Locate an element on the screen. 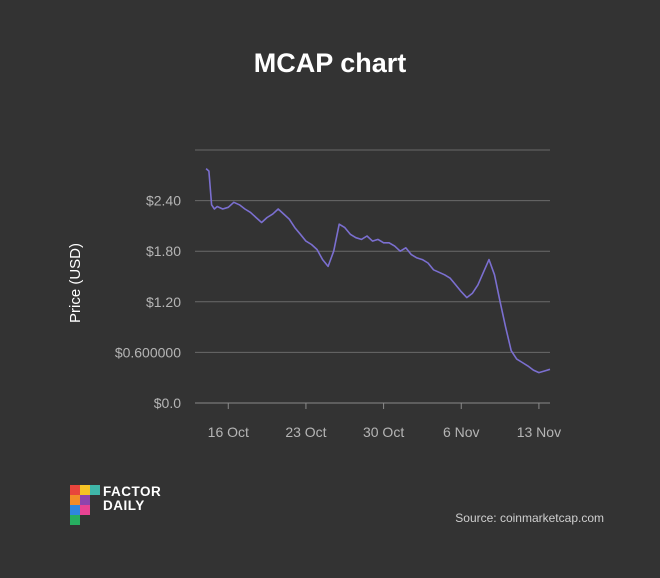  chart-title: MCAP chart is located at coordinates (330, 63).